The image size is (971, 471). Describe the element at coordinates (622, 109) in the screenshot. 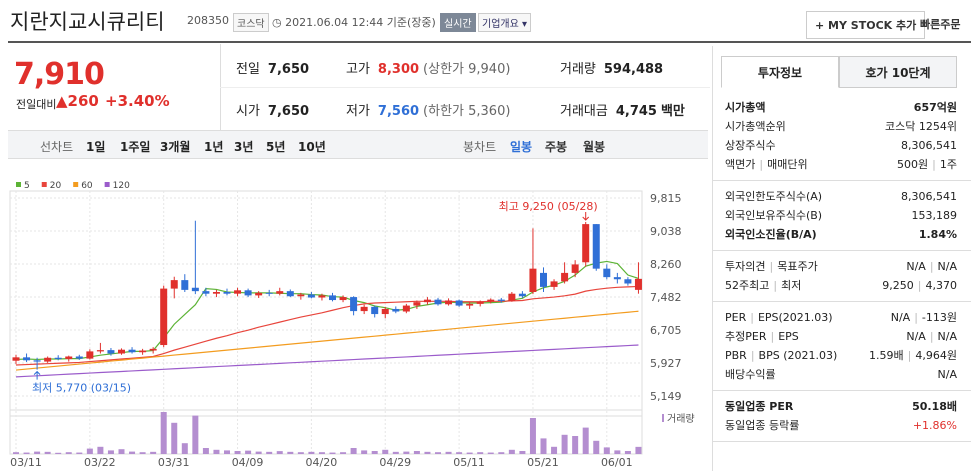

I see `quote-cell: 거래대금 4,745 백만` at that location.